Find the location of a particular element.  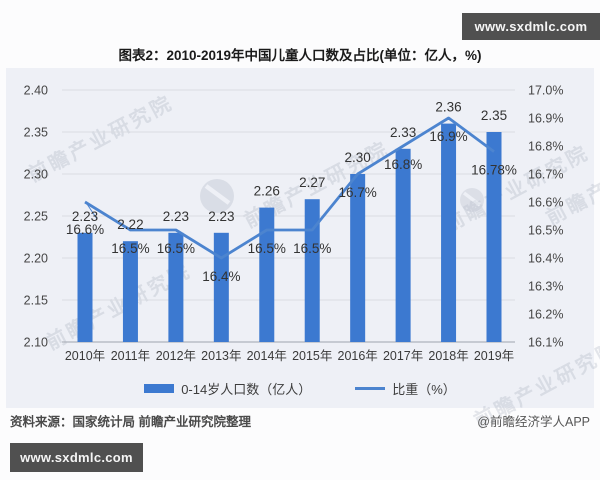

bar-series-label: 0-14岁人口数（亿人） is located at coordinates (246, 389).